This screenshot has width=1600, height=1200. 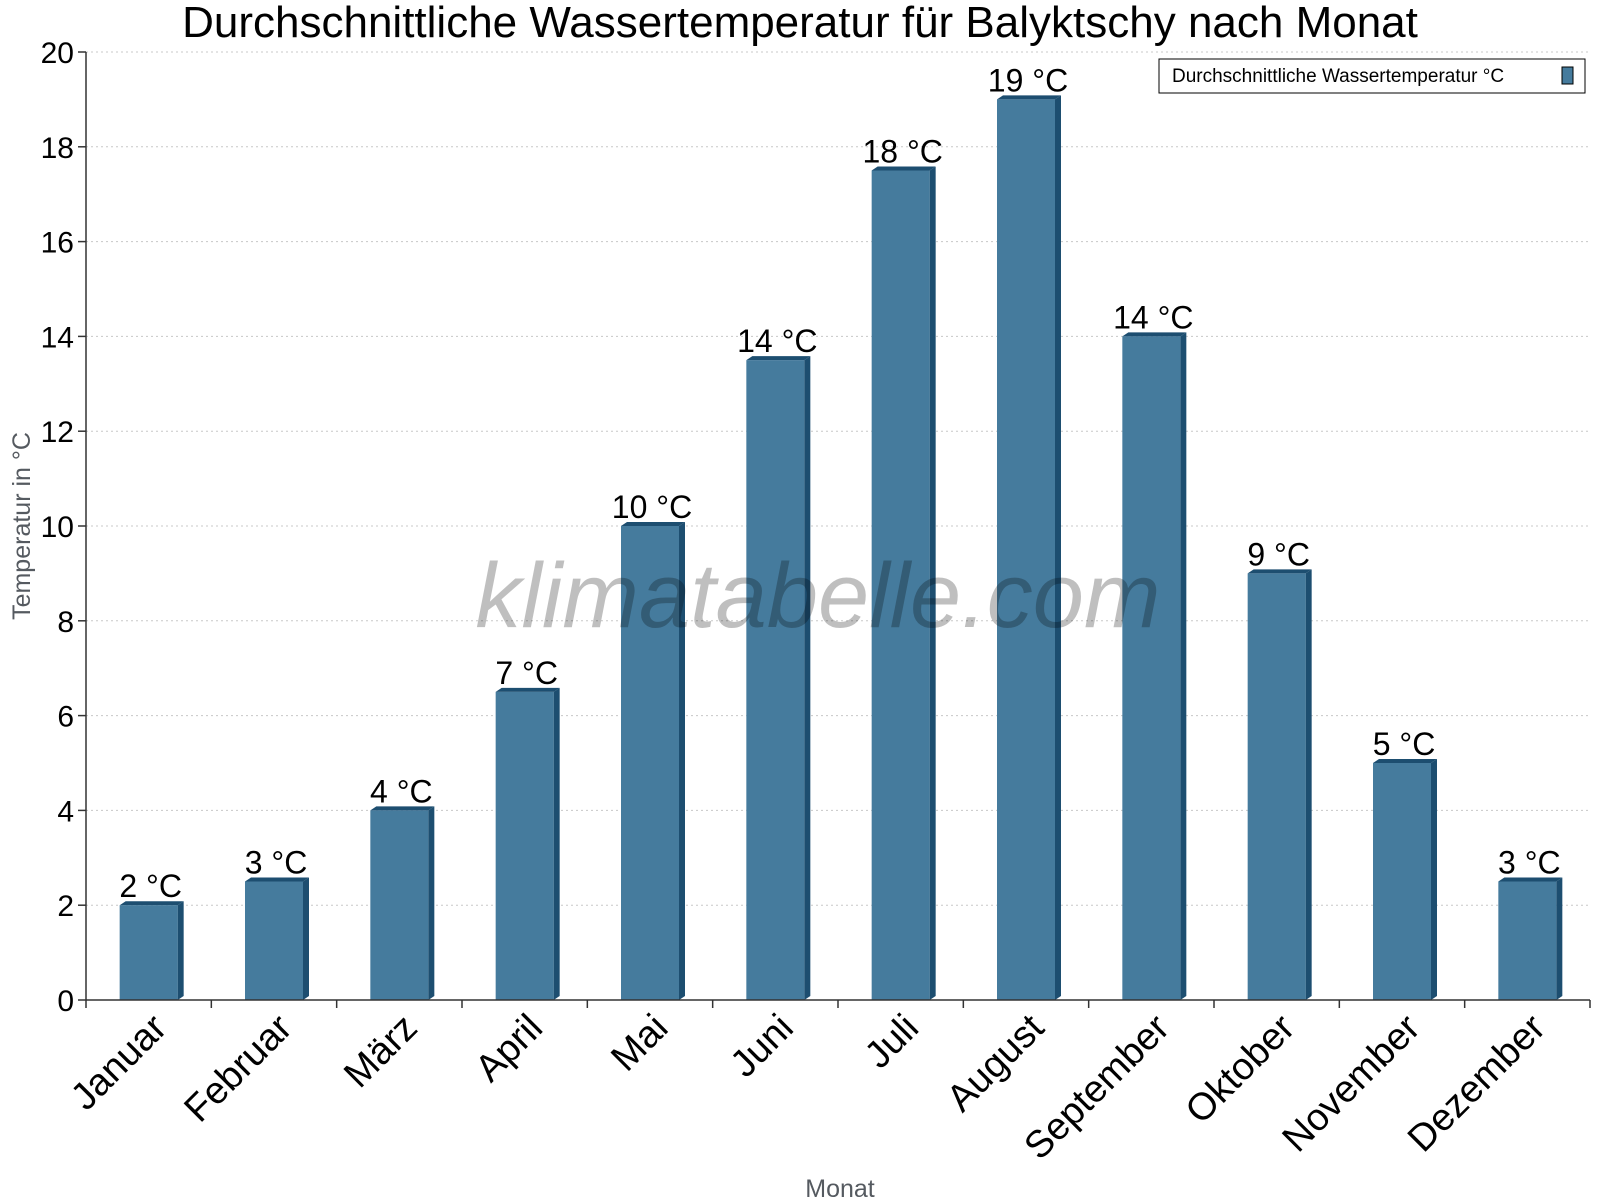 What do you see at coordinates (65, 717) in the screenshot?
I see `y-tick-label: 6` at bounding box center [65, 717].